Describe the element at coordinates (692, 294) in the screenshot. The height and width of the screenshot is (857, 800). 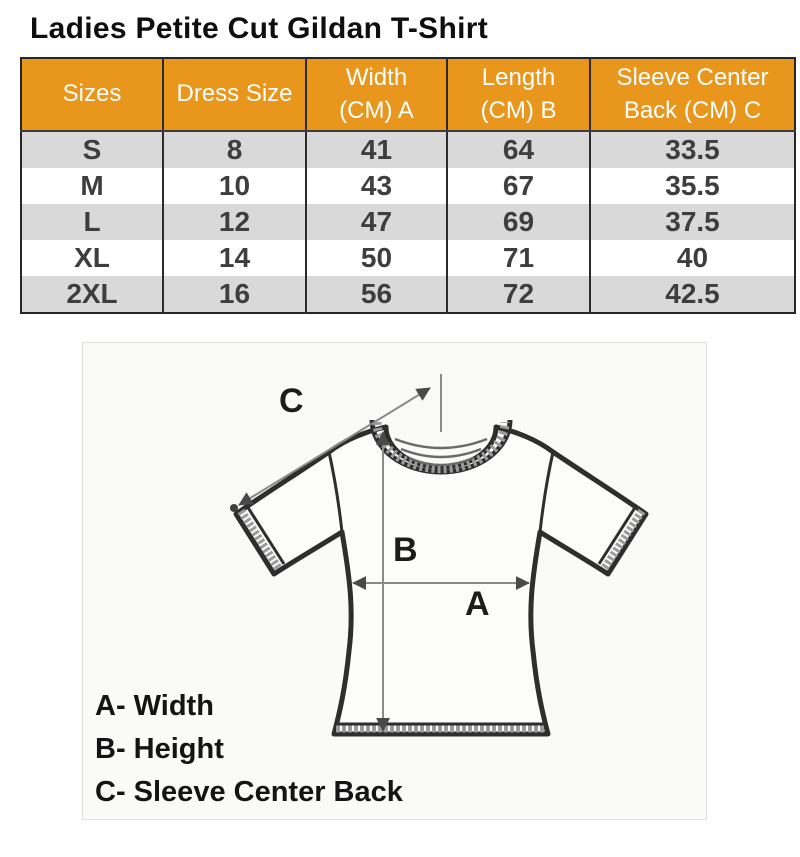
I see `cell-sleeve-center-back: 42.5` at that location.